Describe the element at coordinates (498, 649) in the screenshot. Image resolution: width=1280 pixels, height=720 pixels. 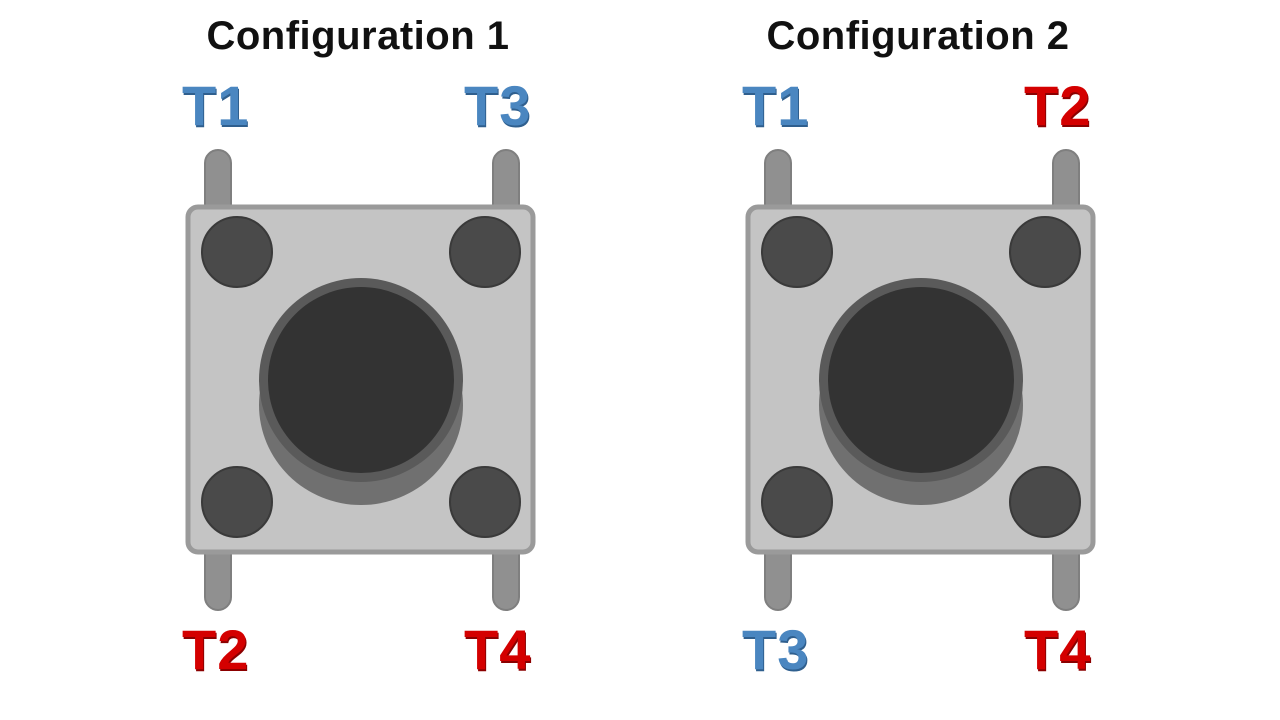
I see `config-1-terminal-bottom-right: T4` at that location.